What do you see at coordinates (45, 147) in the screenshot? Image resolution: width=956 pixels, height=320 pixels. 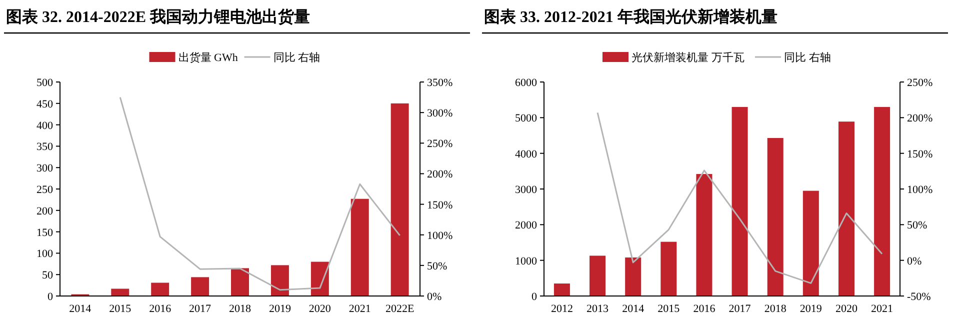 I see `y-tick-label: 350` at bounding box center [45, 147].